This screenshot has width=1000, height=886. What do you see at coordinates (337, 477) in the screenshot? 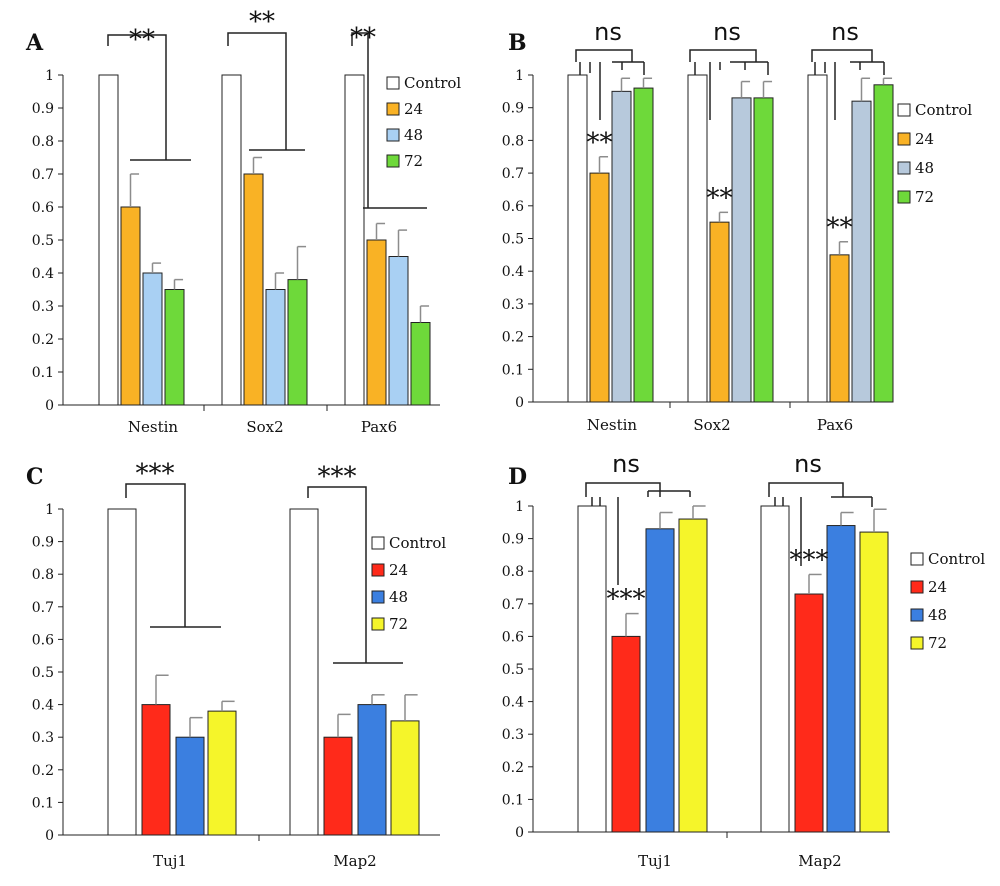
I see `significance-label: ***` at bounding box center [337, 477].